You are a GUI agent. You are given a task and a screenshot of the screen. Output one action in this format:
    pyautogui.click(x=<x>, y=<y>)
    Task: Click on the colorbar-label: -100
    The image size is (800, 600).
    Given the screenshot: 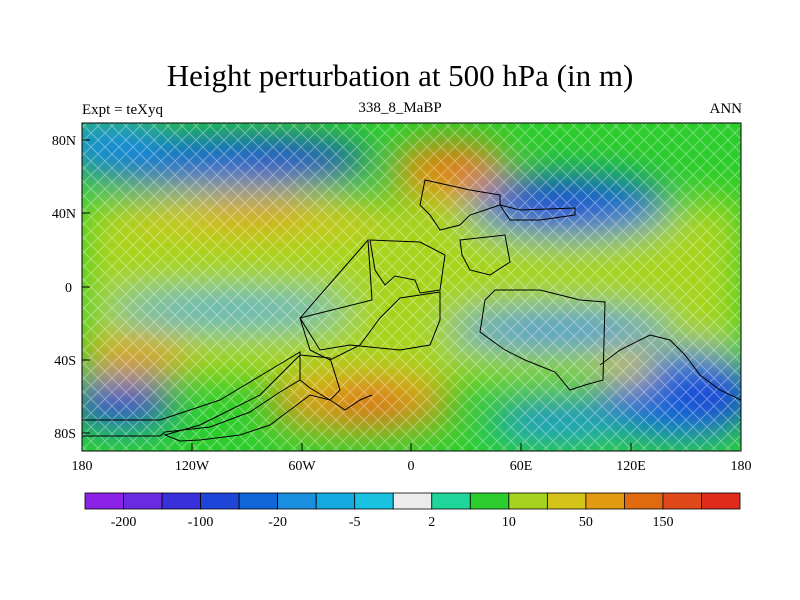 What is the action you would take?
    pyautogui.click(x=201, y=522)
    